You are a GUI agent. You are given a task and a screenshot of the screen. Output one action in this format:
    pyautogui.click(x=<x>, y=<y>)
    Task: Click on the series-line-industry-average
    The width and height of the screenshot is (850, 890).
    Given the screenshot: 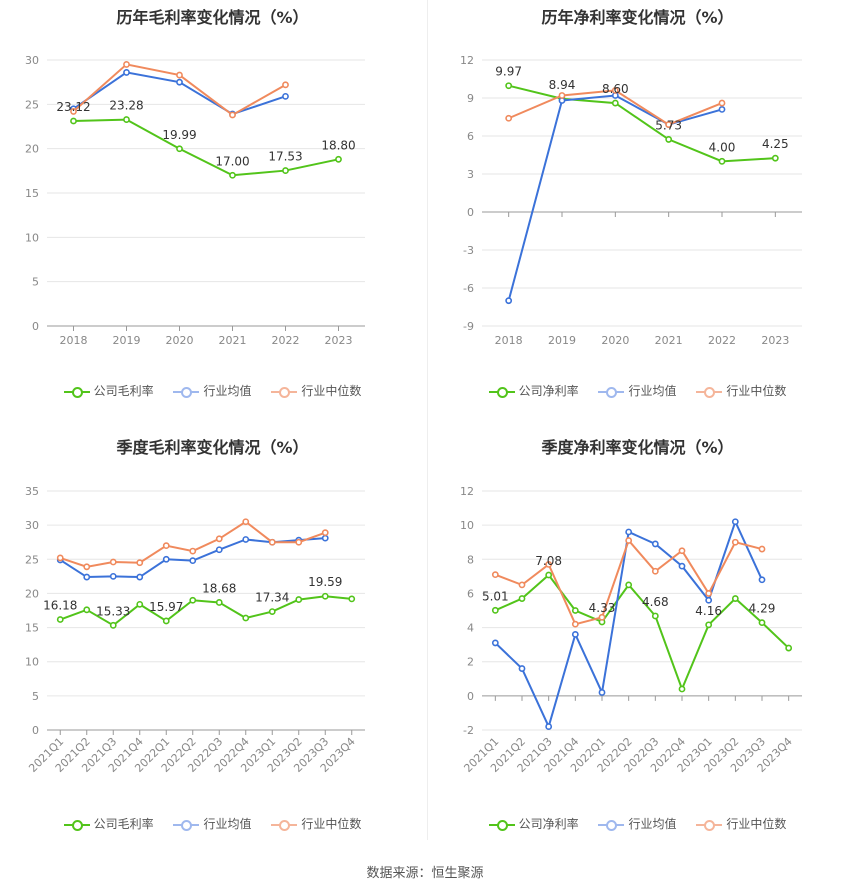 What is the action you would take?
    pyautogui.click(x=179, y=93)
    